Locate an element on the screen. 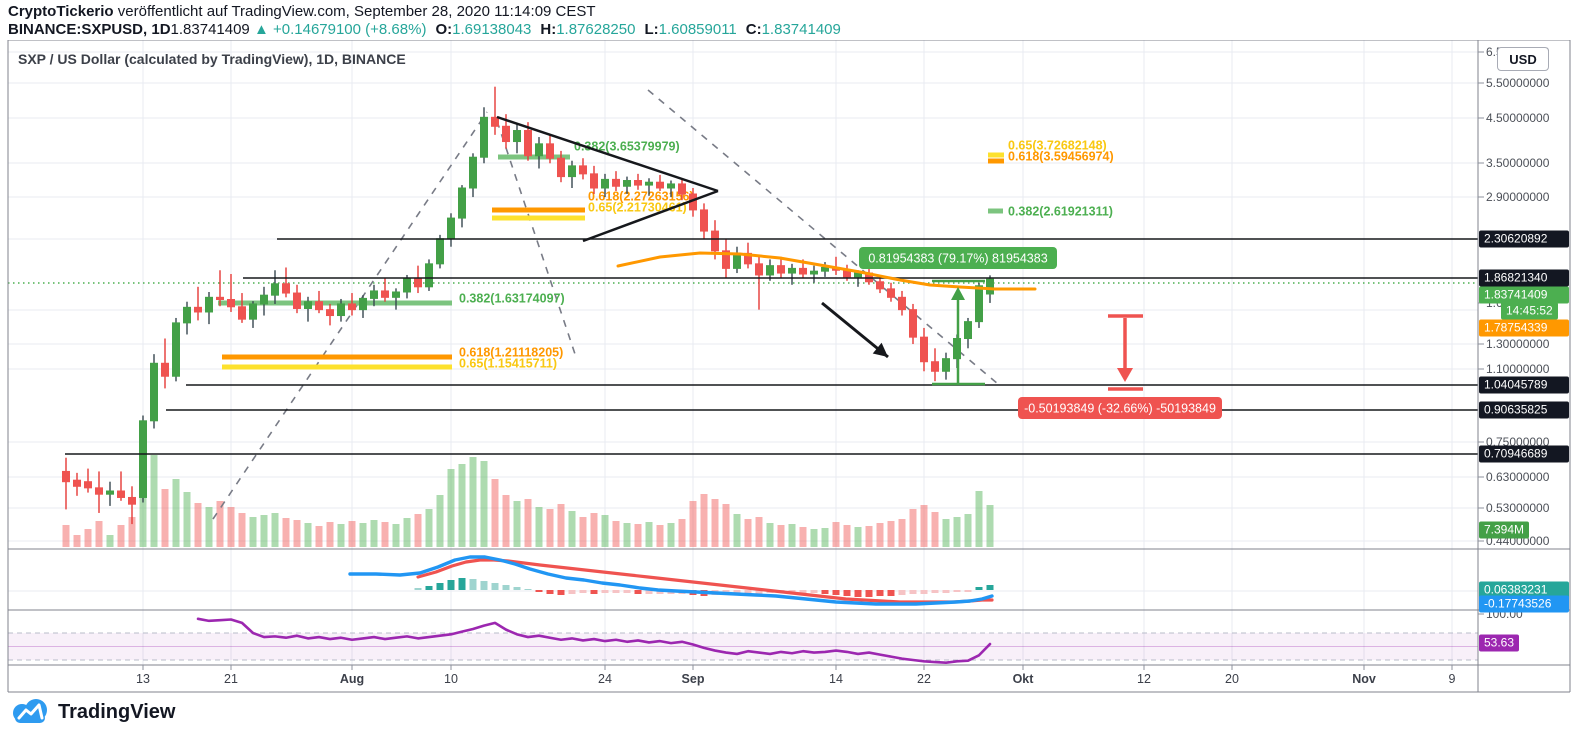  fib-level-label: 0.382(1.63174097) is located at coordinates (512, 298).